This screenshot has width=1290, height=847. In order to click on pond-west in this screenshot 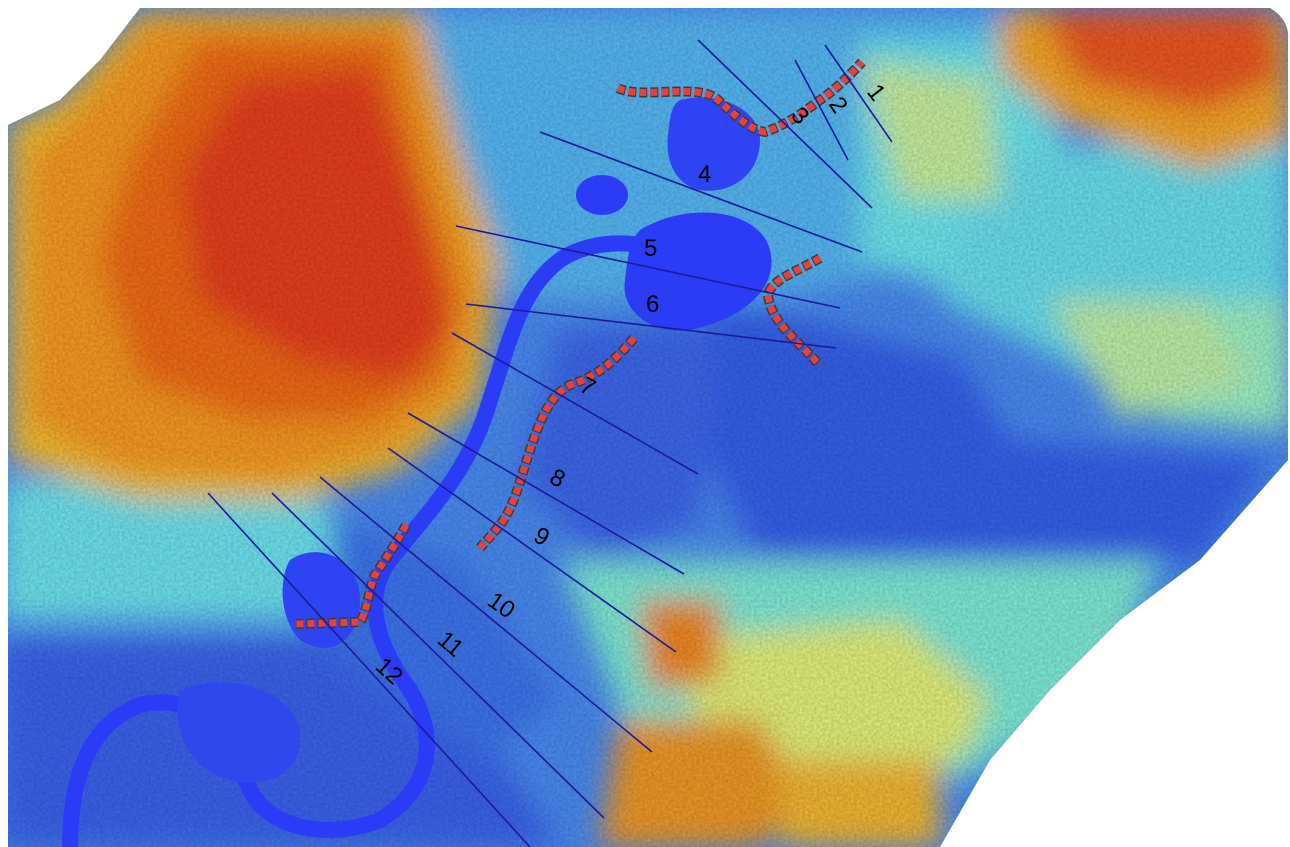, I will do `click(602, 195)`.